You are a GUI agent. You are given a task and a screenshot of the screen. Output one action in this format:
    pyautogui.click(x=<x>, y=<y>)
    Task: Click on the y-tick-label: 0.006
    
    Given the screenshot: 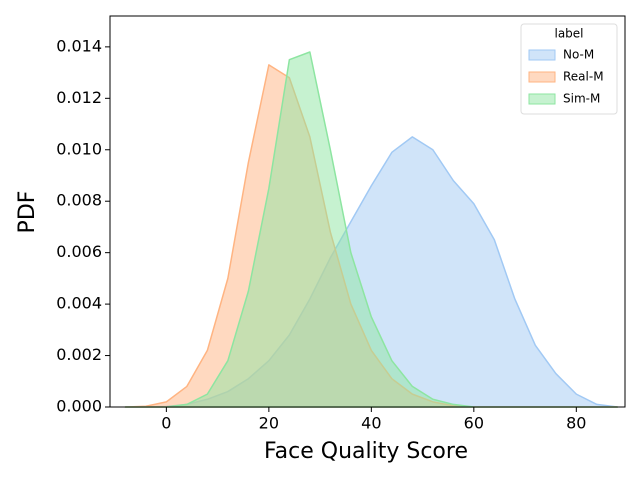 What is the action you would take?
    pyautogui.click(x=79, y=251)
    